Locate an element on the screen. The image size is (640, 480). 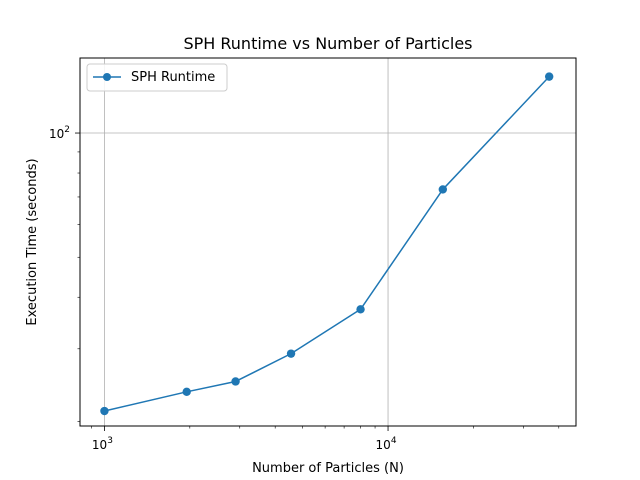
x-tick-label: 10³ is located at coordinates (102, 444).